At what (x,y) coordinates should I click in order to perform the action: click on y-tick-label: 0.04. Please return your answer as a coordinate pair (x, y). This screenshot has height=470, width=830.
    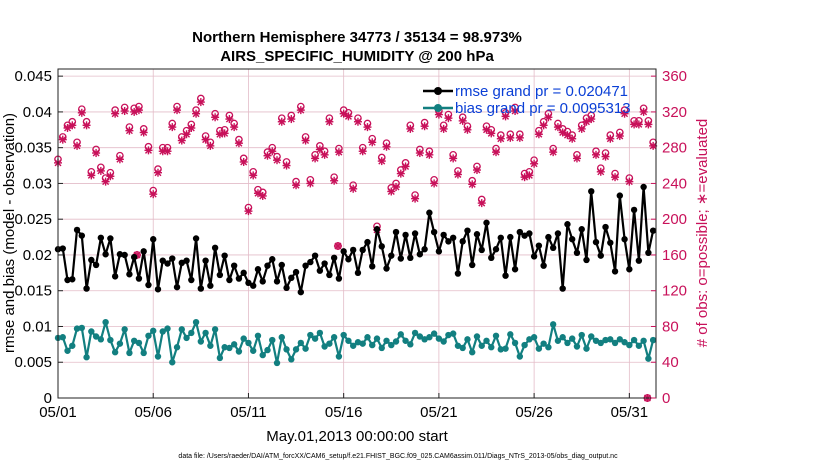
    Looking at the image, I should click on (37, 112).